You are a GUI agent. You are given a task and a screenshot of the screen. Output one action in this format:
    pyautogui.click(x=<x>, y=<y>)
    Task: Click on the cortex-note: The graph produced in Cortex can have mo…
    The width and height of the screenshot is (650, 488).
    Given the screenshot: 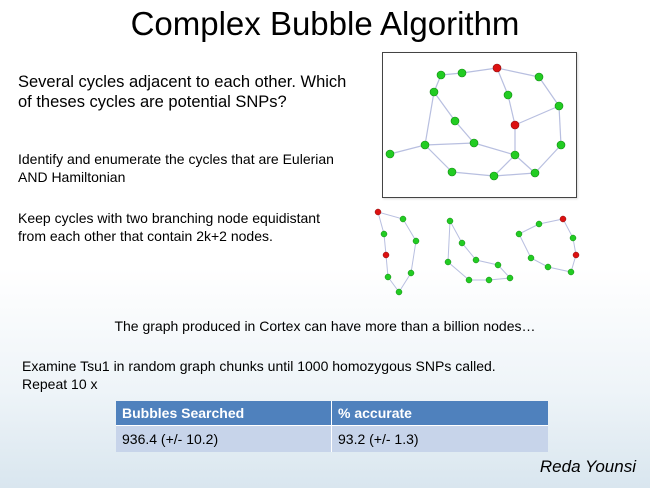 What is the action you would take?
    pyautogui.click(x=325, y=326)
    